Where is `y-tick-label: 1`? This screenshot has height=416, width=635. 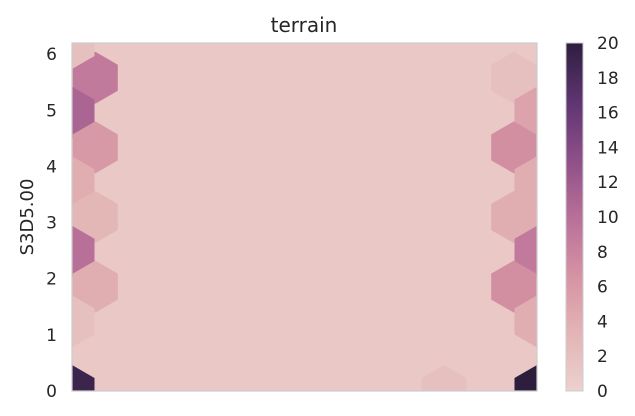
y-tick-label: 1 is located at coordinates (51, 336).